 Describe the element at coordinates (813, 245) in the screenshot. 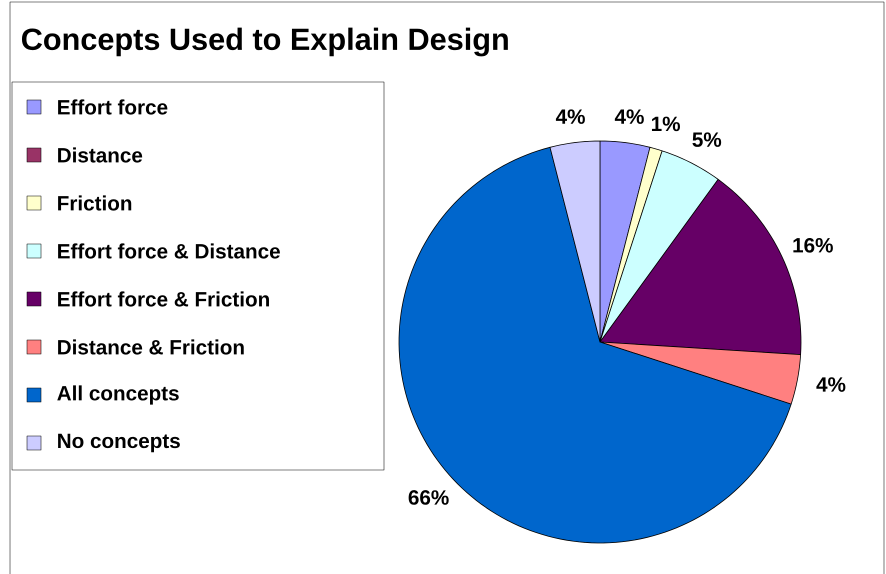

I see `data-label: 16%` at that location.